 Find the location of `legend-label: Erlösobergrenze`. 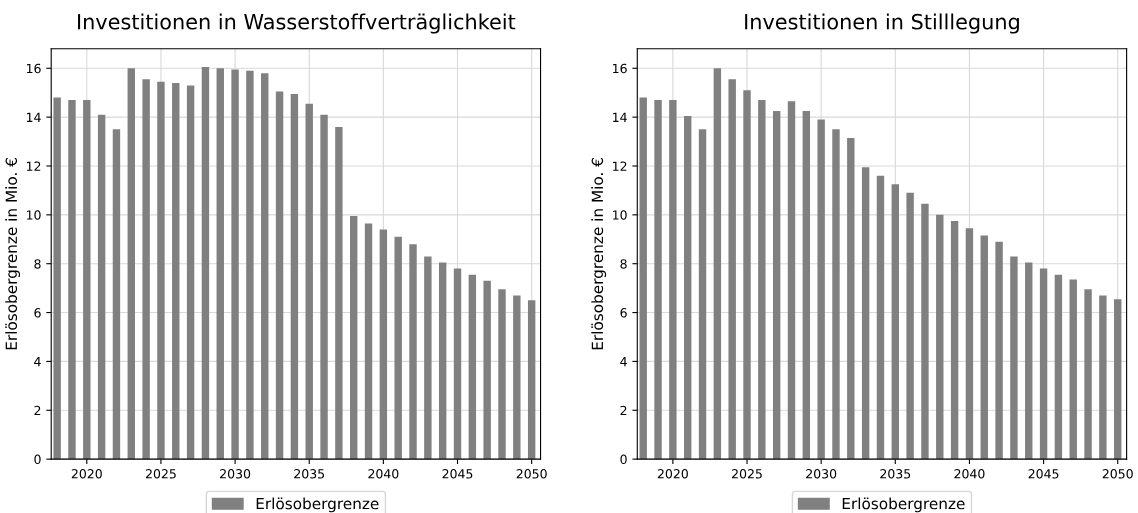

legend-label: Erlösobergrenze is located at coordinates (903, 505).